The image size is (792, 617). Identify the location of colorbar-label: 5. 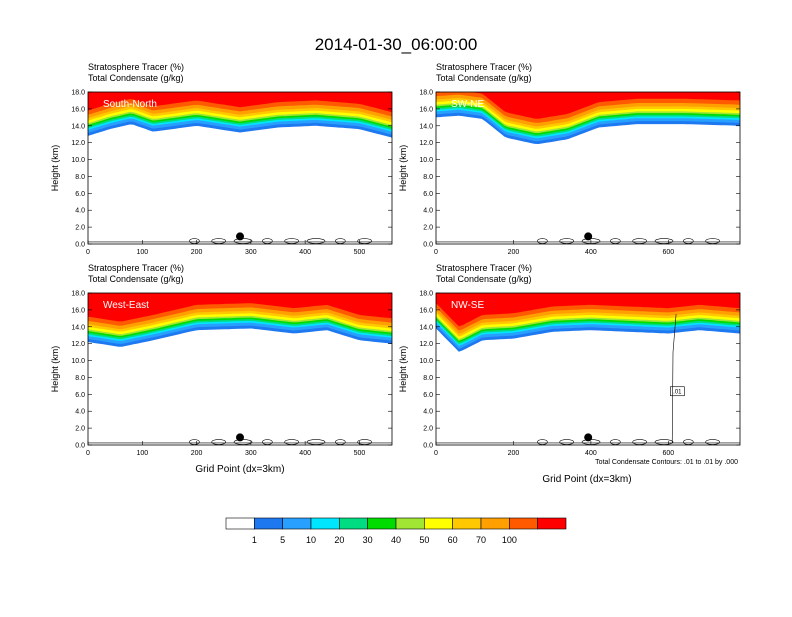
(282, 540).